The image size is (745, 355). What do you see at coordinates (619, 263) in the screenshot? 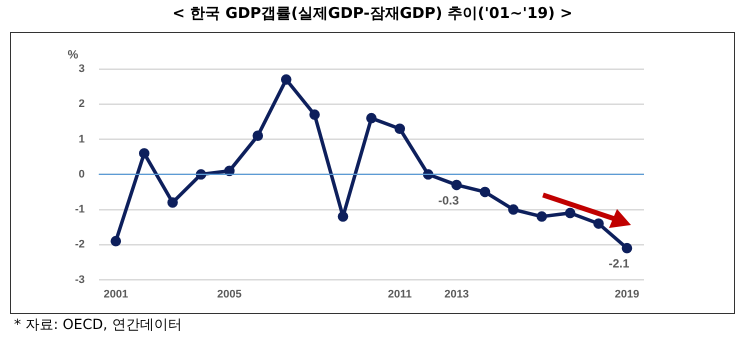
I see `data-label: -2.1` at bounding box center [619, 263].